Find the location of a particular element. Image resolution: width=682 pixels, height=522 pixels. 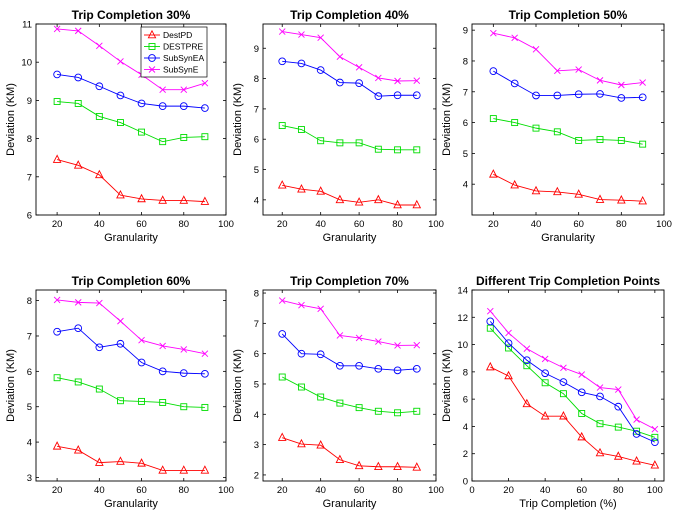

chart-title: Trip Completion 70% is located at coordinates (349, 281).